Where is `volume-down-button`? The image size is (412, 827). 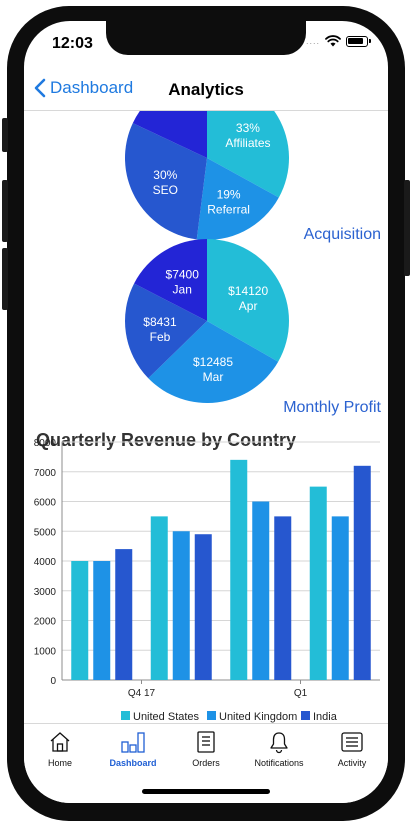 volume-down-button is located at coordinates (5, 279).